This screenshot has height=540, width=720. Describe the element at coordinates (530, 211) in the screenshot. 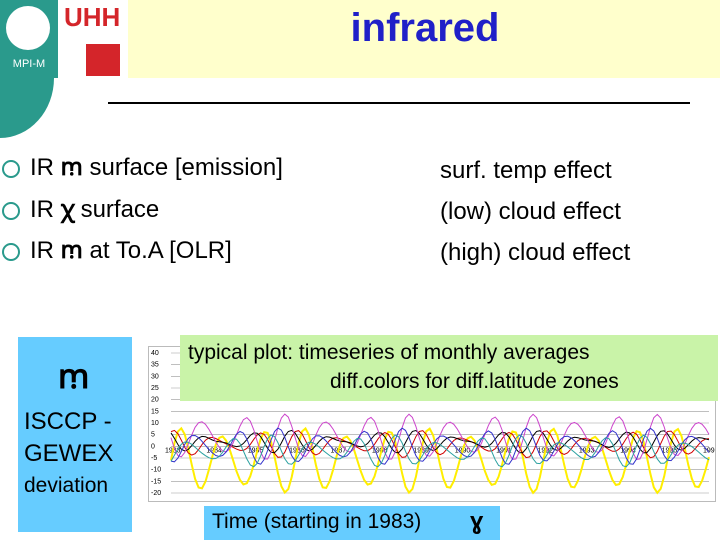

I see `effect-item: (low) cloud effect` at that location.